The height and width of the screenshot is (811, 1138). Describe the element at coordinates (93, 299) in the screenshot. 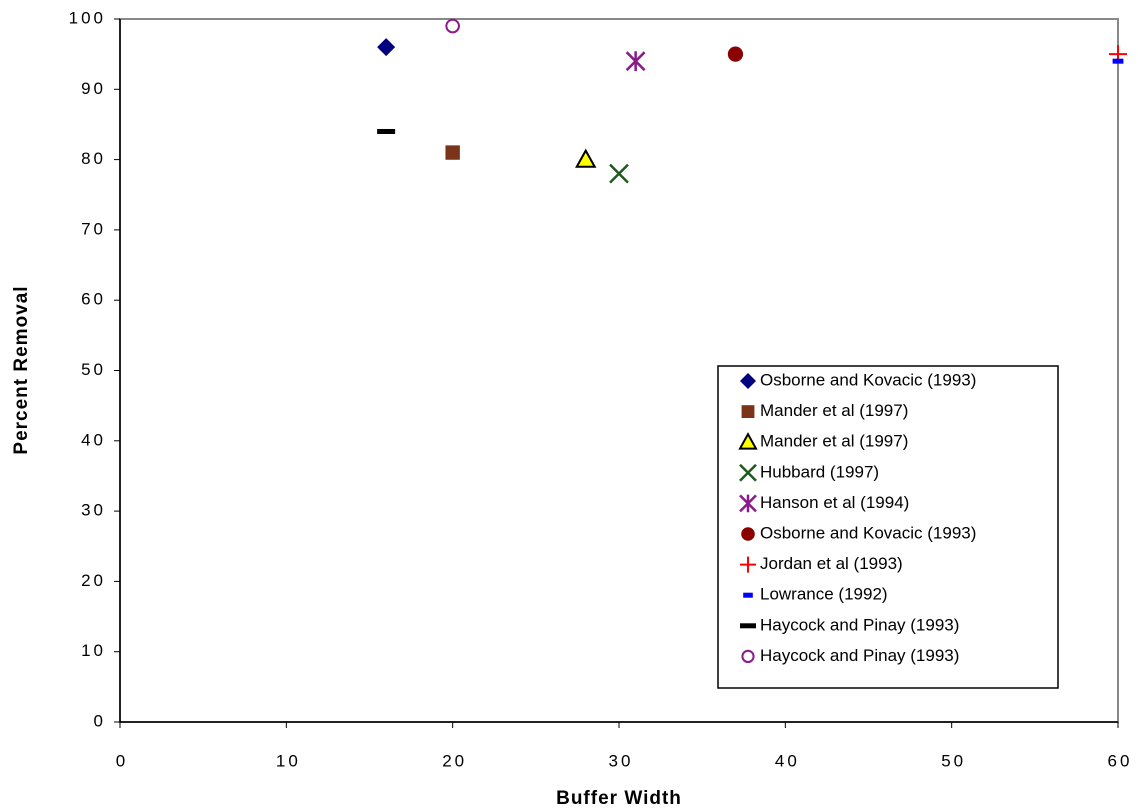

I see `y-tick-label: 60` at that location.